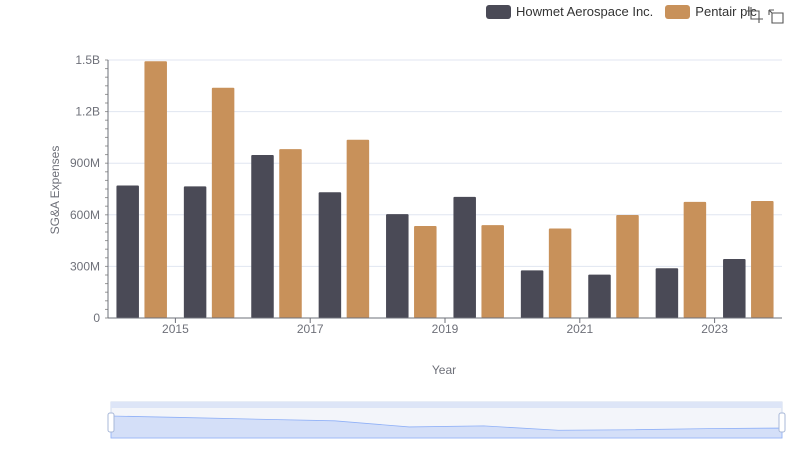 Image resolution: width=800 pixels, height=461 pixels. I want to click on bar-pentair-2017, so click(358, 228).